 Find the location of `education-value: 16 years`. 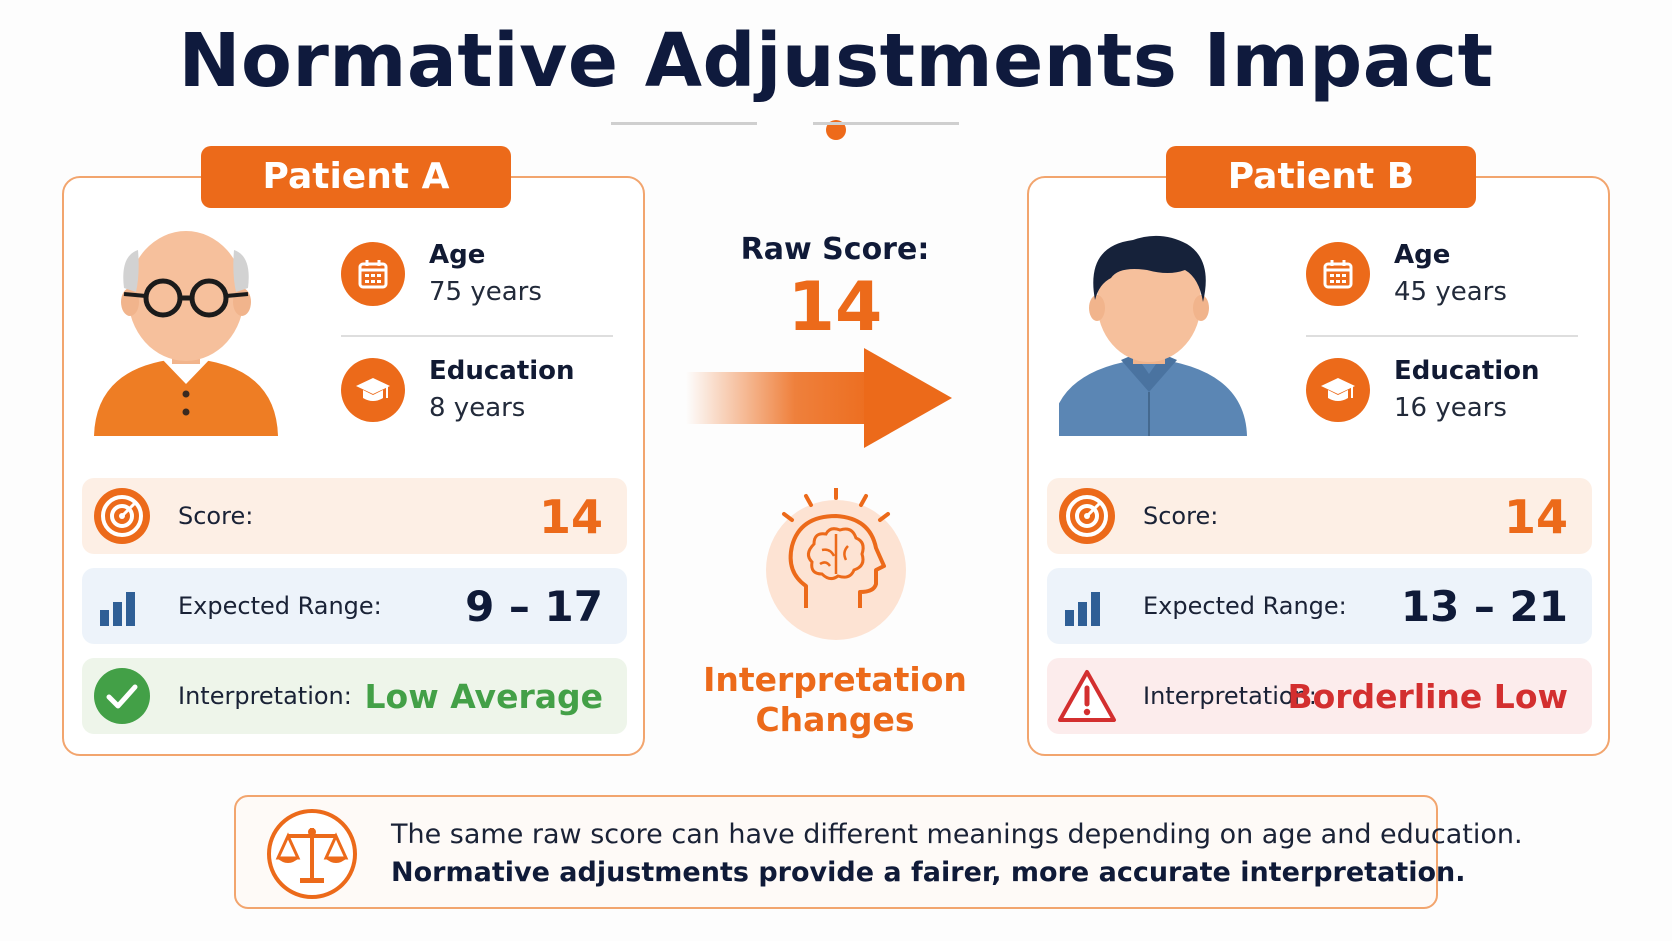

education-value: 16 years is located at coordinates (1450, 408).